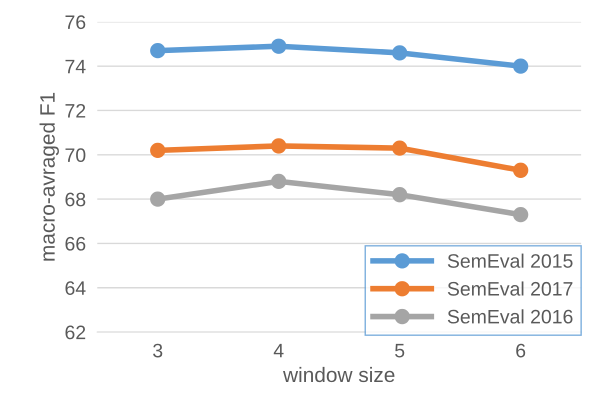  I want to click on legend-label: SemEval 2017, so click(510, 288).